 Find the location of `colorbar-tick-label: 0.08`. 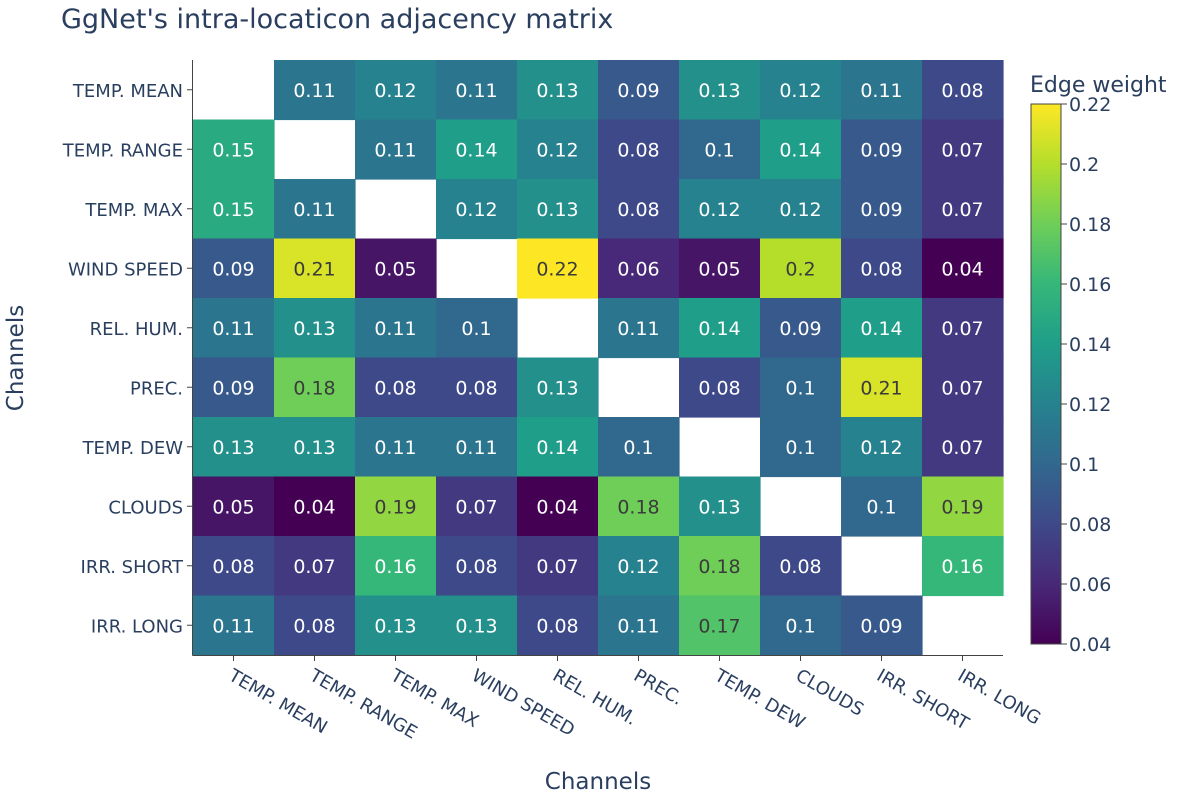

colorbar-tick-label: 0.08 is located at coordinates (1090, 525).